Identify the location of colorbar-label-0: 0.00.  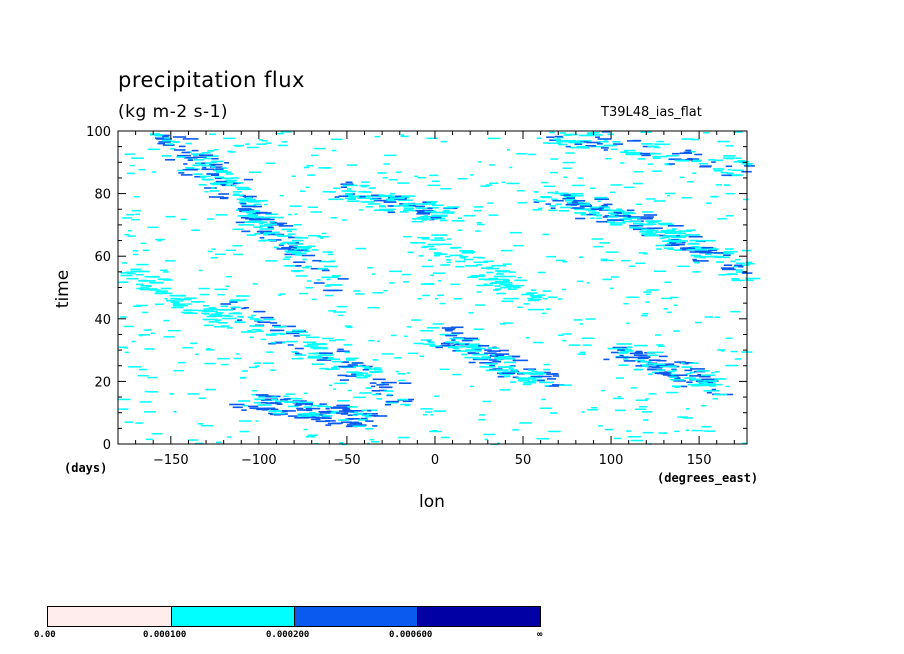
(45, 635).